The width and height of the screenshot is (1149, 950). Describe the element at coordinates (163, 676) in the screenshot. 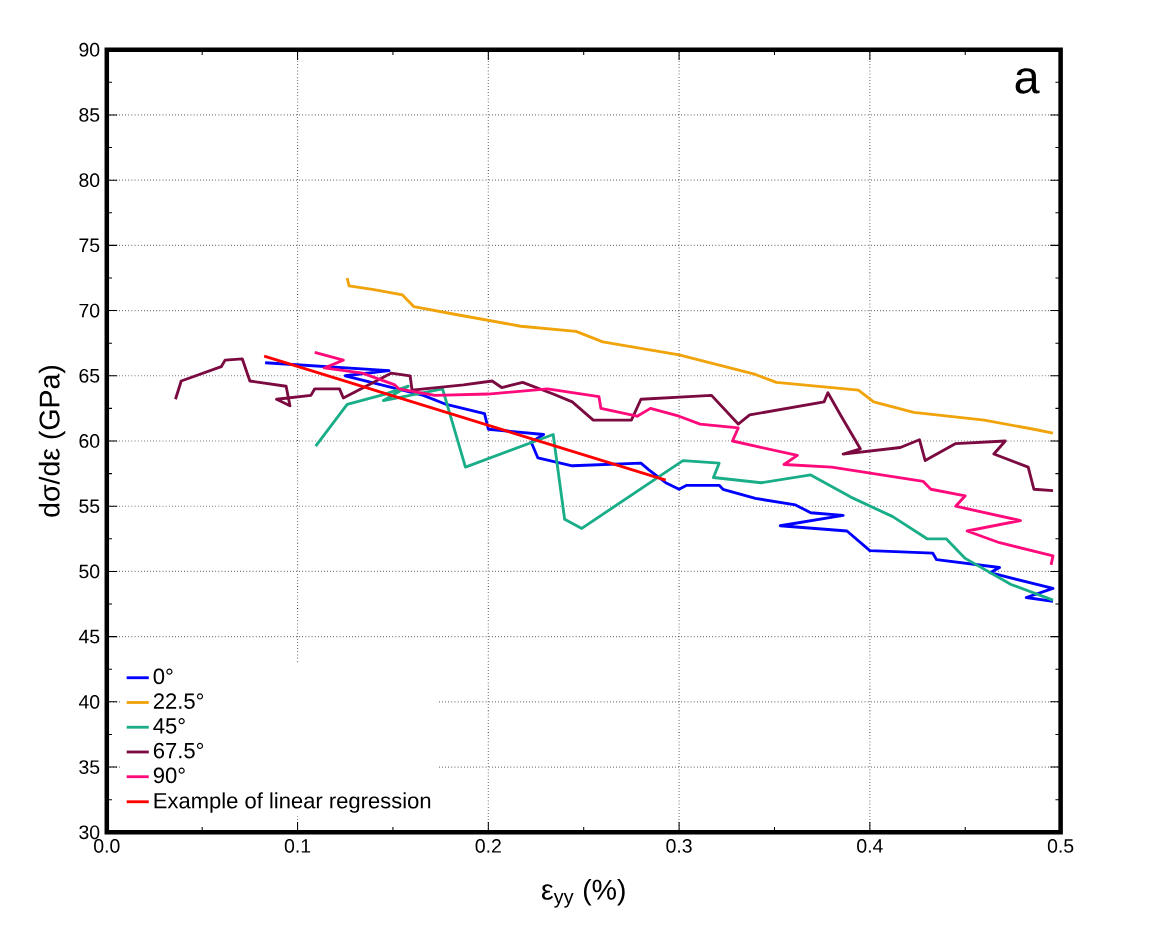

I see `legend-label: 0°` at that location.